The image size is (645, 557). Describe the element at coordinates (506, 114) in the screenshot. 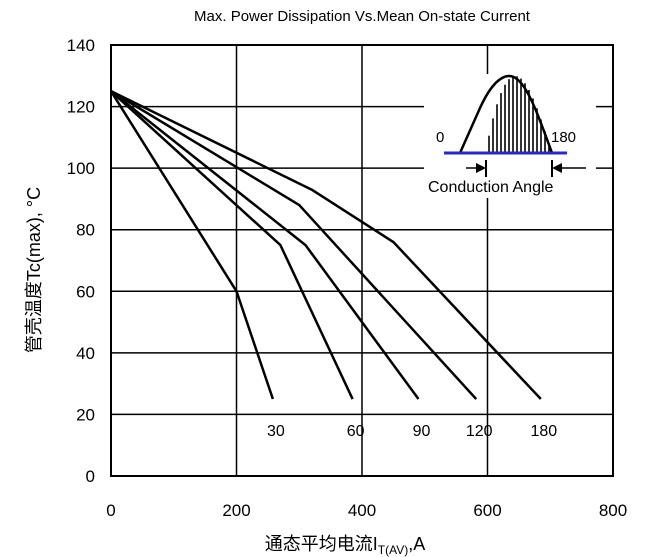

I see `inset-waveform` at that location.